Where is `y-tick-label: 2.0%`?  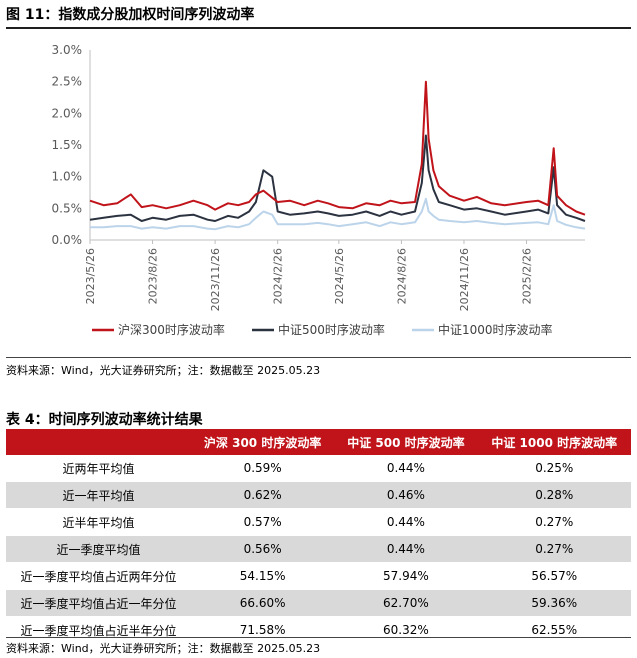 y-tick-label: 2.0% is located at coordinates (67, 113).